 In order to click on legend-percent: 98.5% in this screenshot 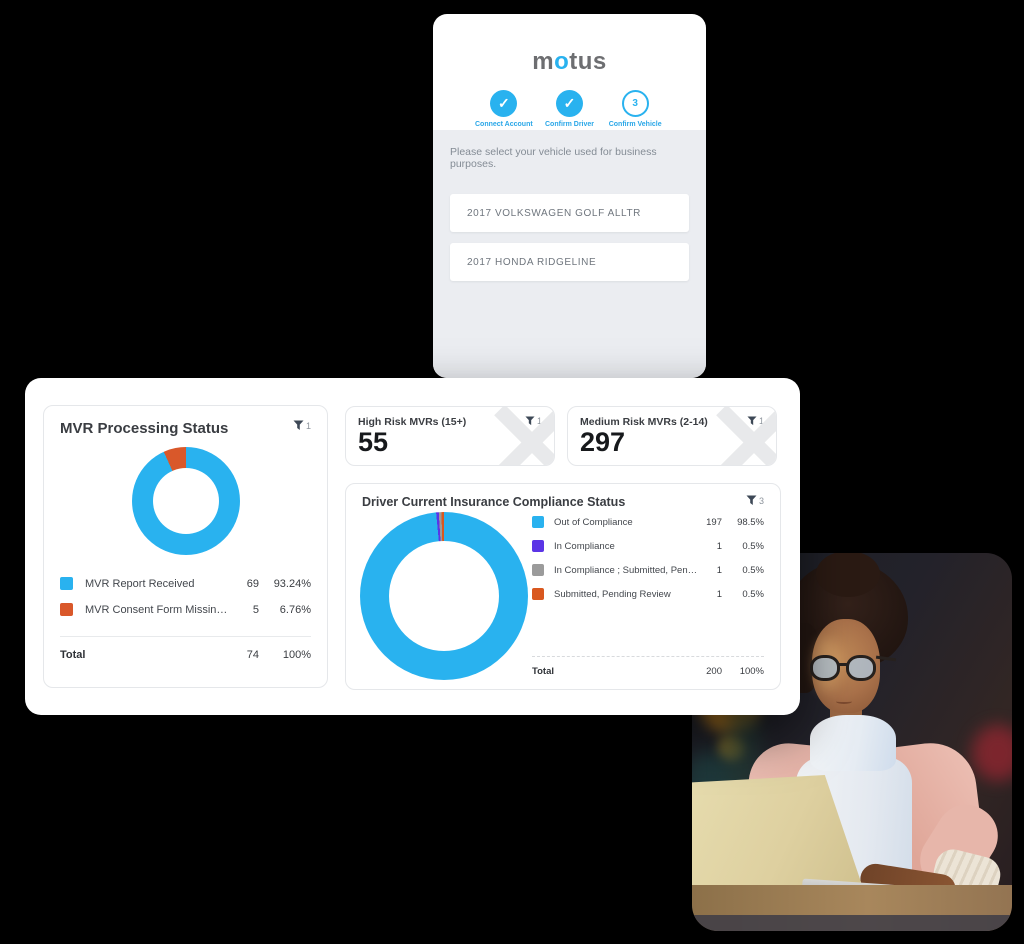, I will do `click(750, 522)`.